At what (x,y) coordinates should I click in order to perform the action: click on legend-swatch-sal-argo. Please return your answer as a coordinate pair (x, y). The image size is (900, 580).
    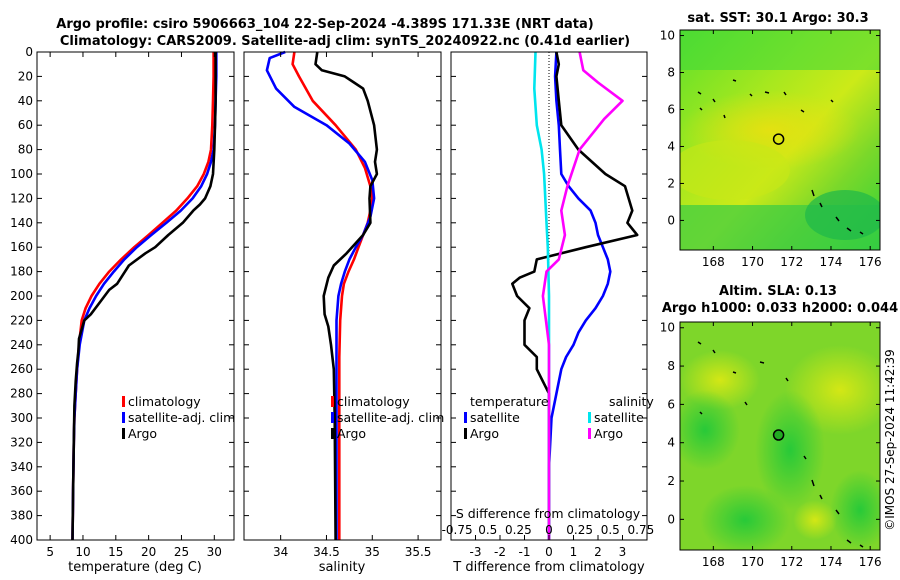
    Looking at the image, I should click on (589, 433).